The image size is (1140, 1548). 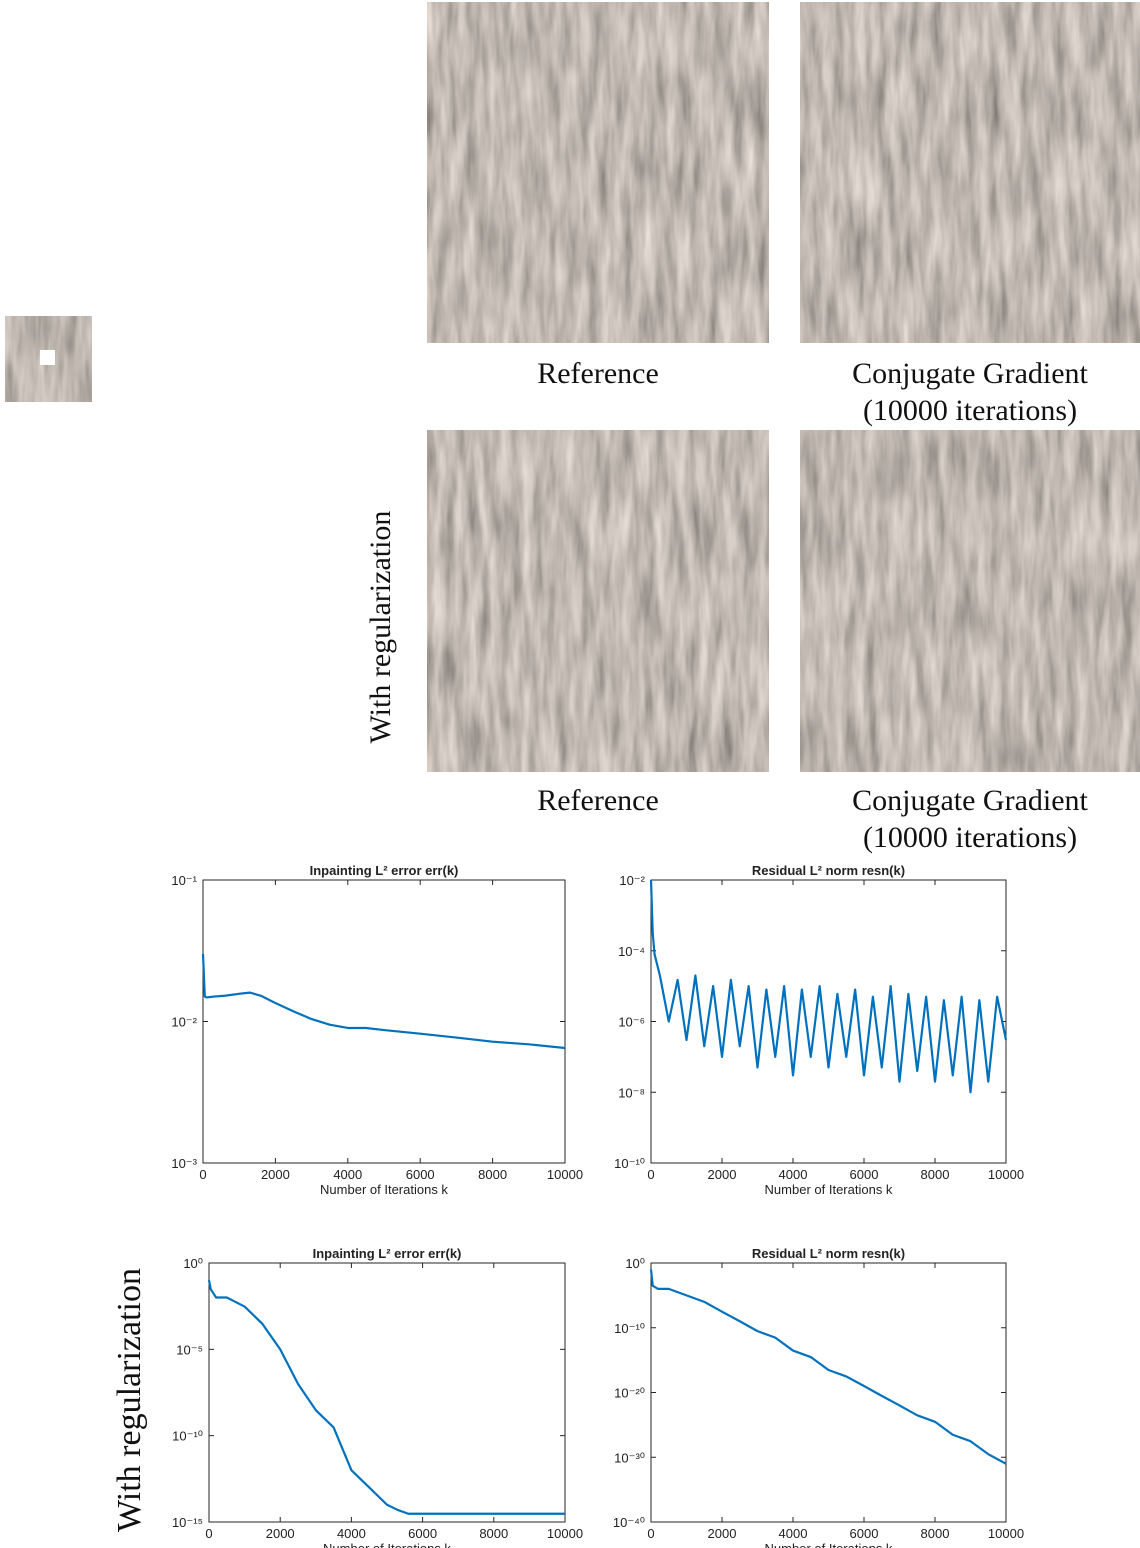 What do you see at coordinates (629, 1393) in the screenshot?
I see `y-tick-label: 10⁻²⁰` at bounding box center [629, 1393].